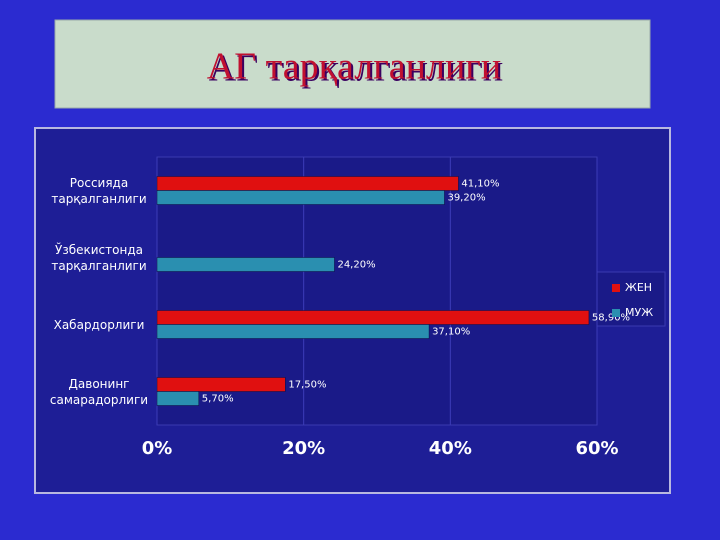  What do you see at coordinates (596, 448) in the screenshot?
I see `x-tick-label: 60%` at bounding box center [596, 448].